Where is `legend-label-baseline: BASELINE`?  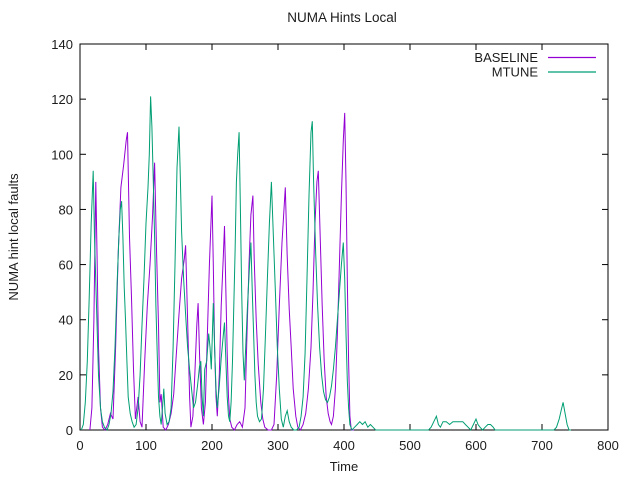
legend-label-baseline: BASELINE is located at coordinates (506, 57).